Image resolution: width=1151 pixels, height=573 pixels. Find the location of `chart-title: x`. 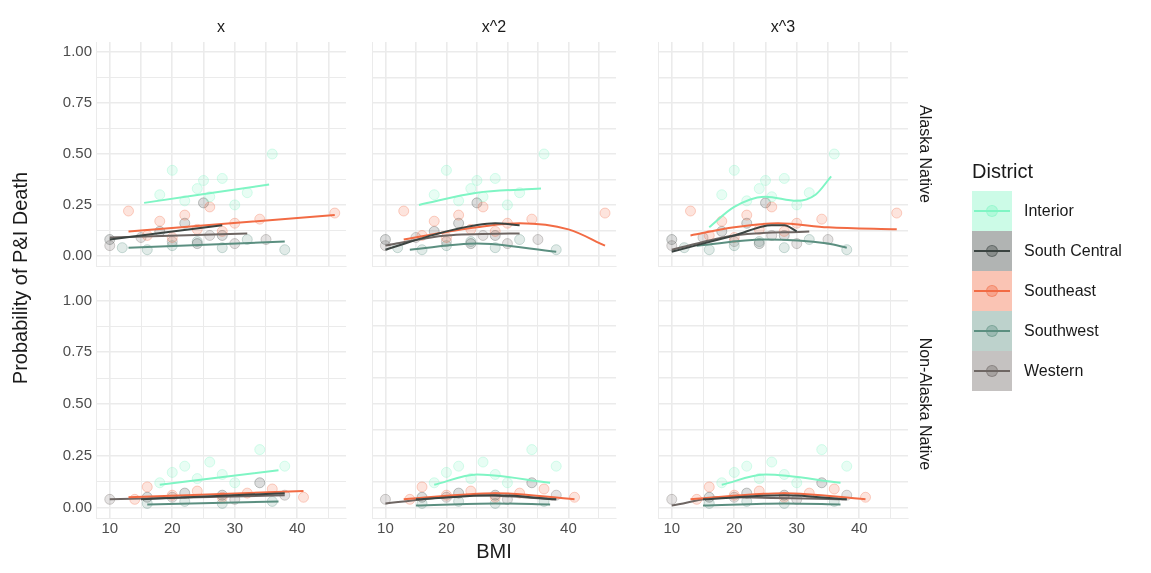

chart-title: x is located at coordinates (221, 27).